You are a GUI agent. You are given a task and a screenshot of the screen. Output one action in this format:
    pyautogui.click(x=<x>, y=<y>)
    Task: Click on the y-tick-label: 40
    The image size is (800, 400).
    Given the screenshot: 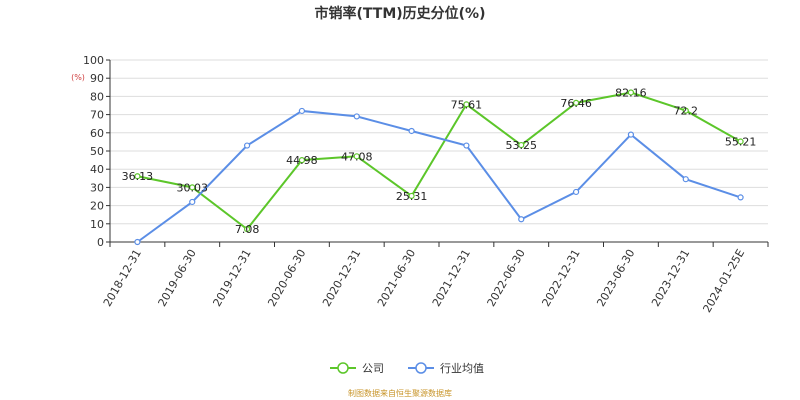 What is the action you would take?
    pyautogui.click(x=97, y=169)
    